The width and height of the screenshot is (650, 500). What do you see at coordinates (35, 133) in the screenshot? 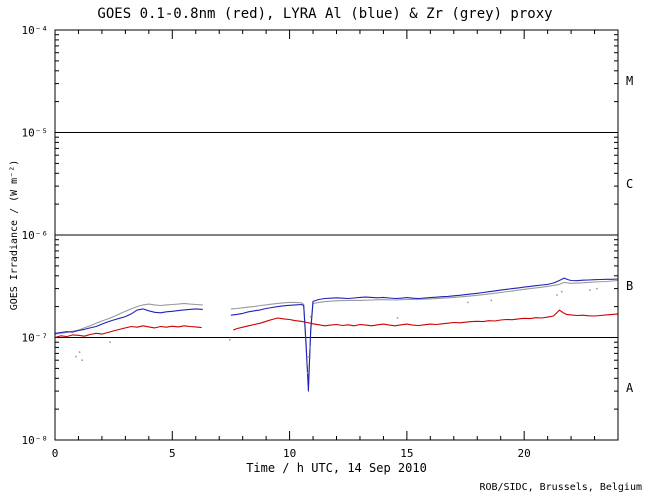
I see `svg-text: 10⁻⁵` at bounding box center [35, 133].